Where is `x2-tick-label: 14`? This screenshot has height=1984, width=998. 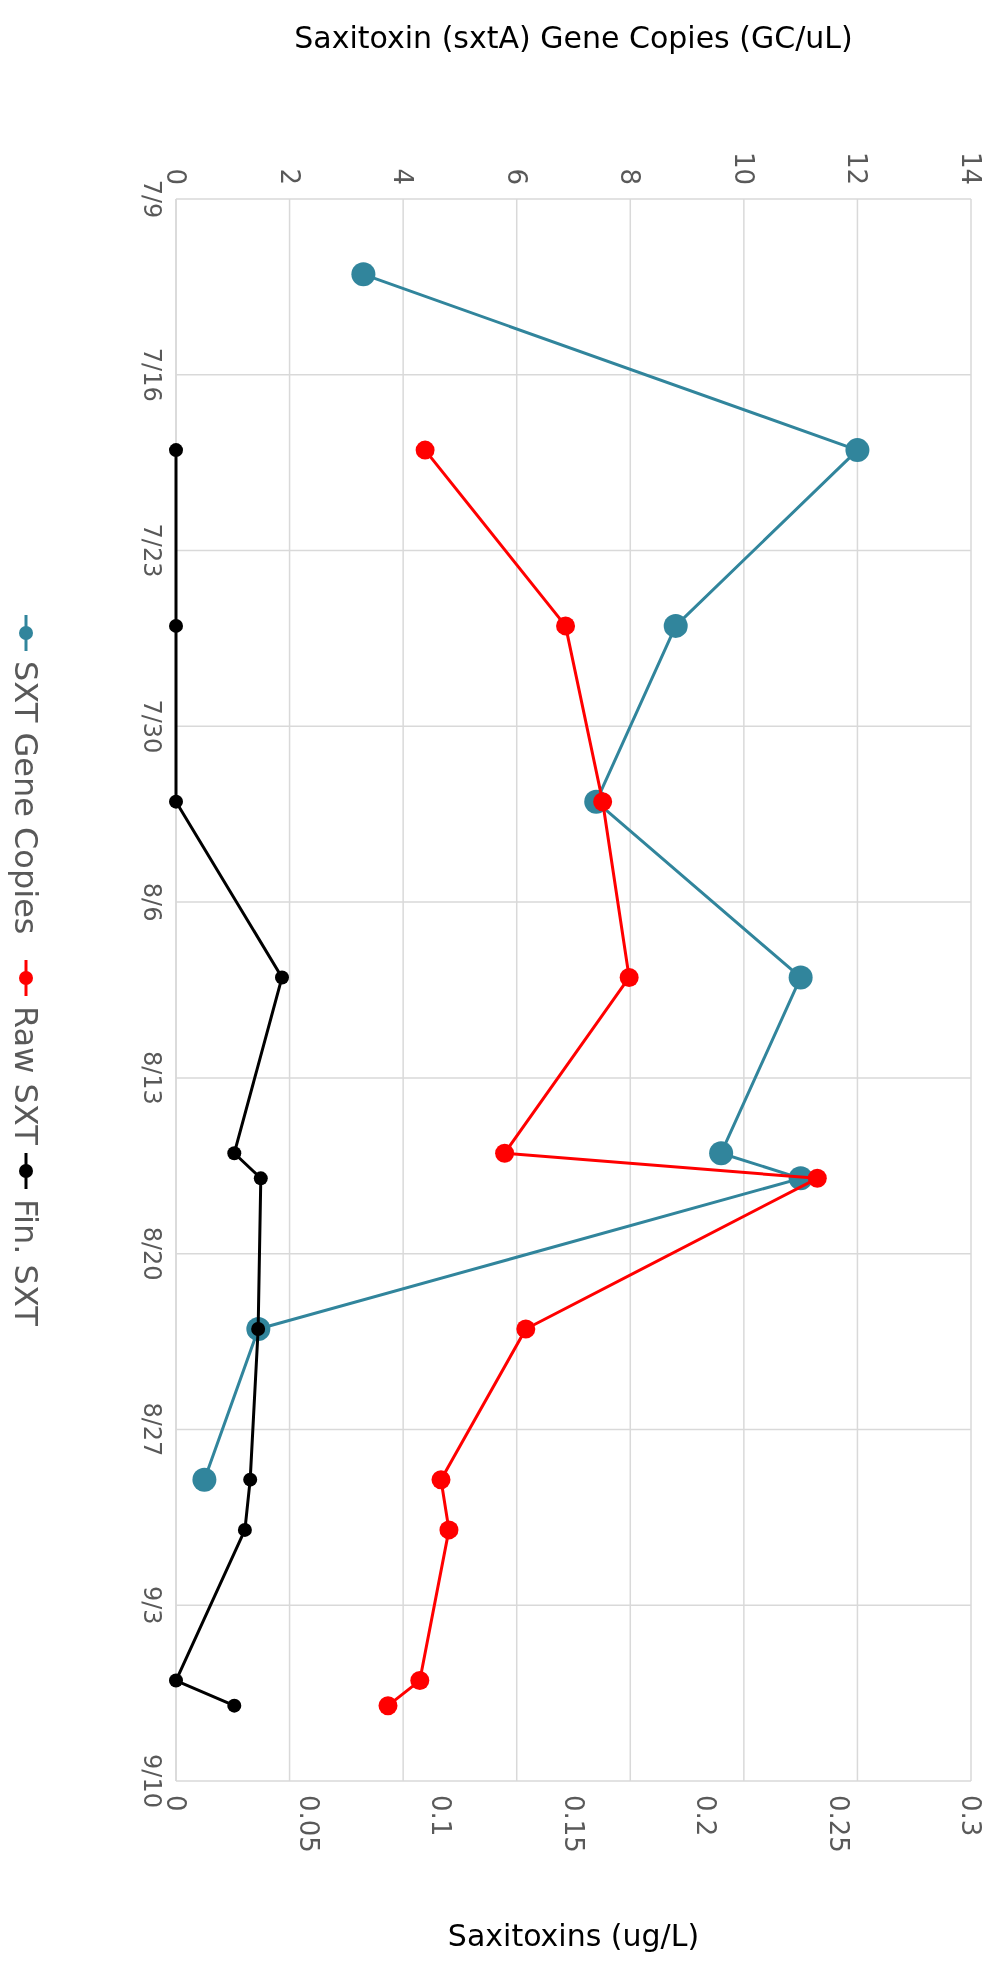 x2-tick-label: 14 is located at coordinates (971, 168).